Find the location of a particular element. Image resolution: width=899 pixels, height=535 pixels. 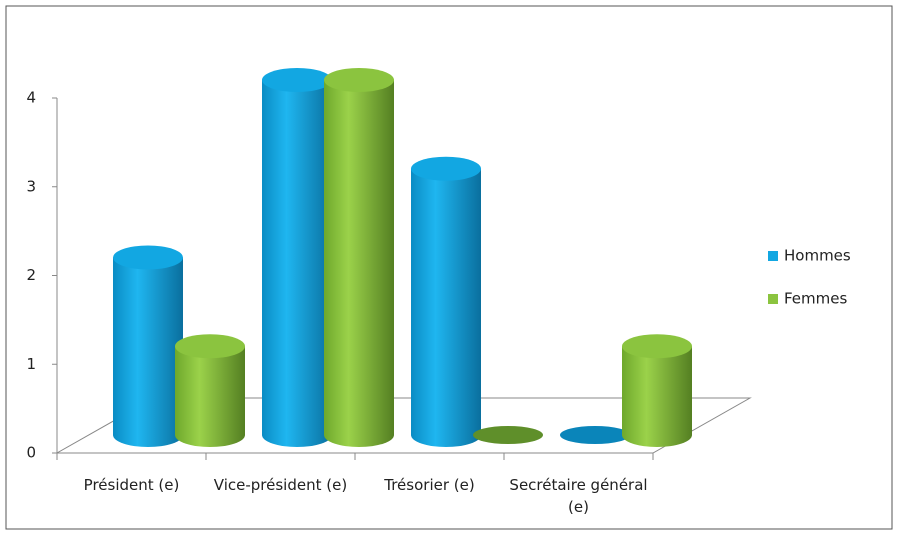

x-tick-label: Trésorier (e) is located at coordinates (429, 485).